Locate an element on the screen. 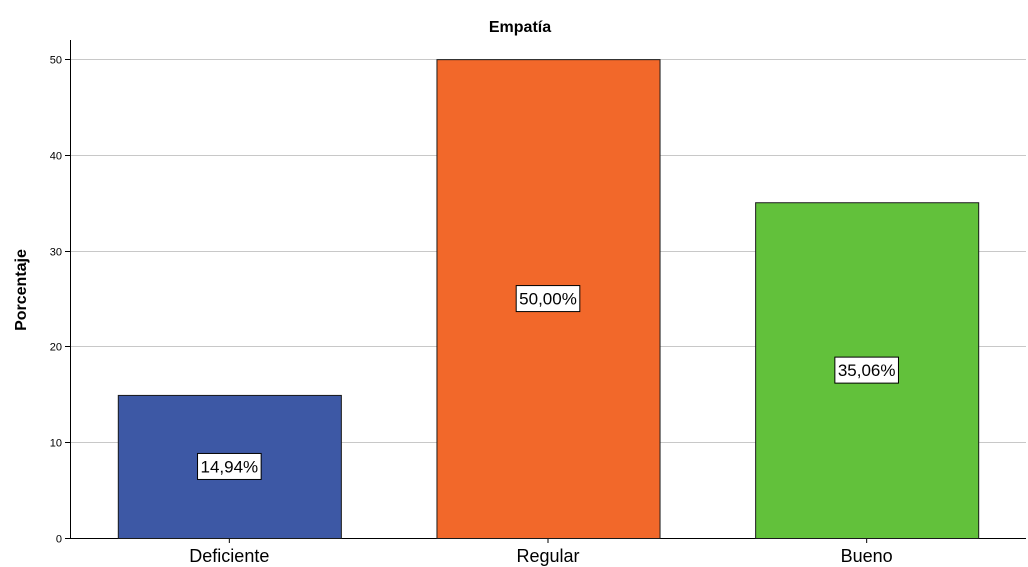 The width and height of the screenshot is (1028, 567). data-label: 14,94% is located at coordinates (229, 466).